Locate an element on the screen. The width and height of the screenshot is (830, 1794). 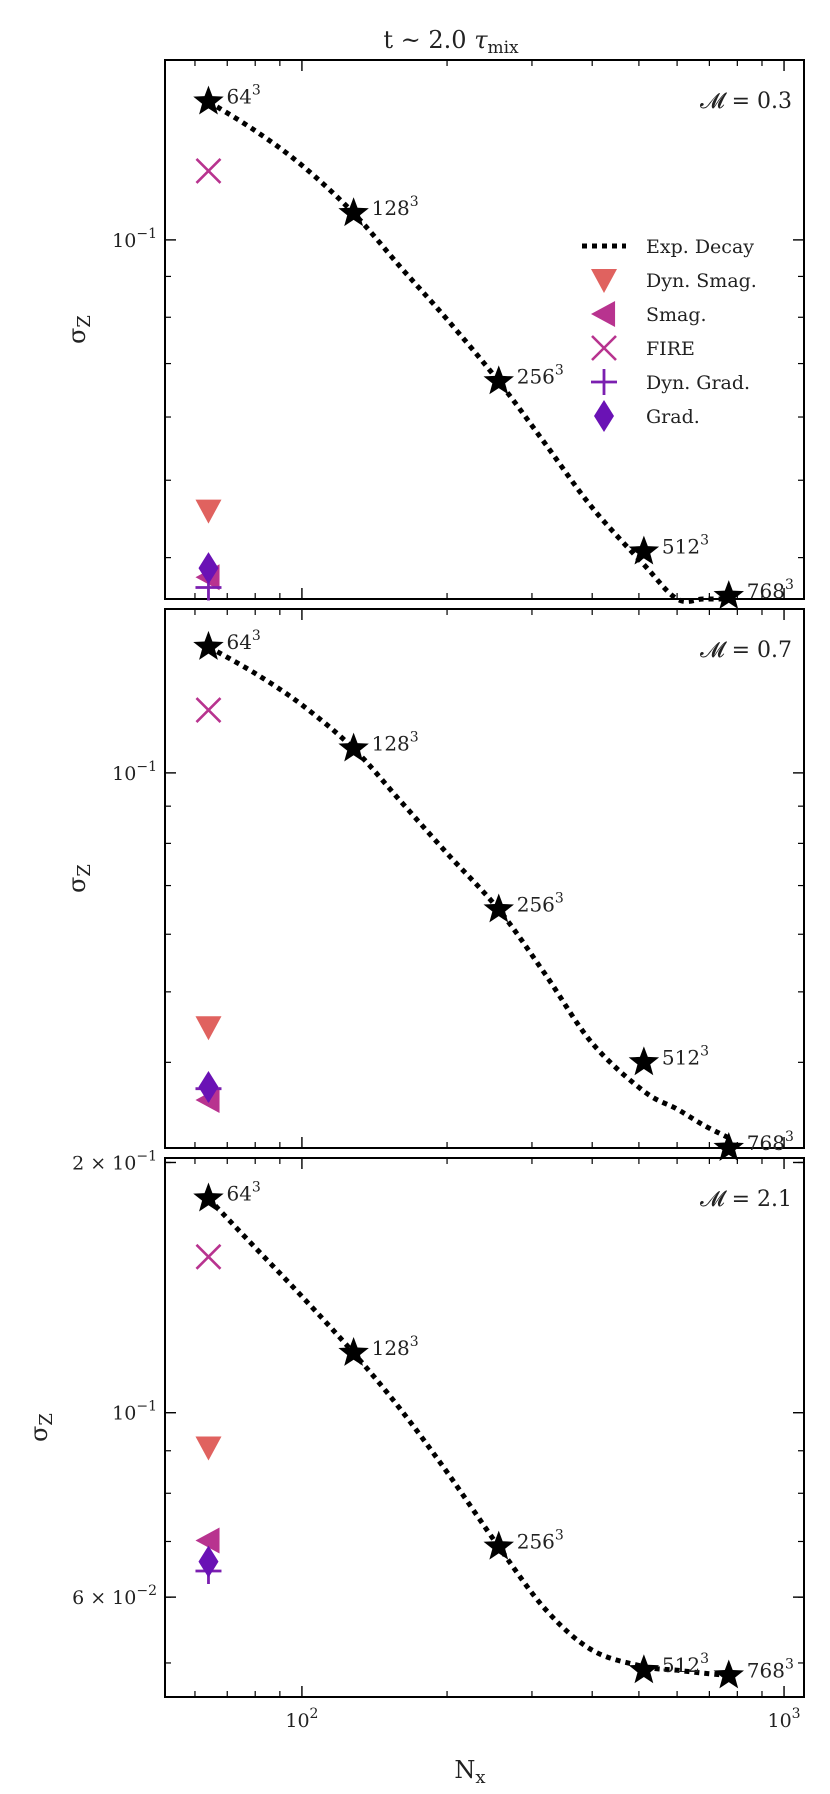
legend-label: Exp. Decay is located at coordinates (700, 247).